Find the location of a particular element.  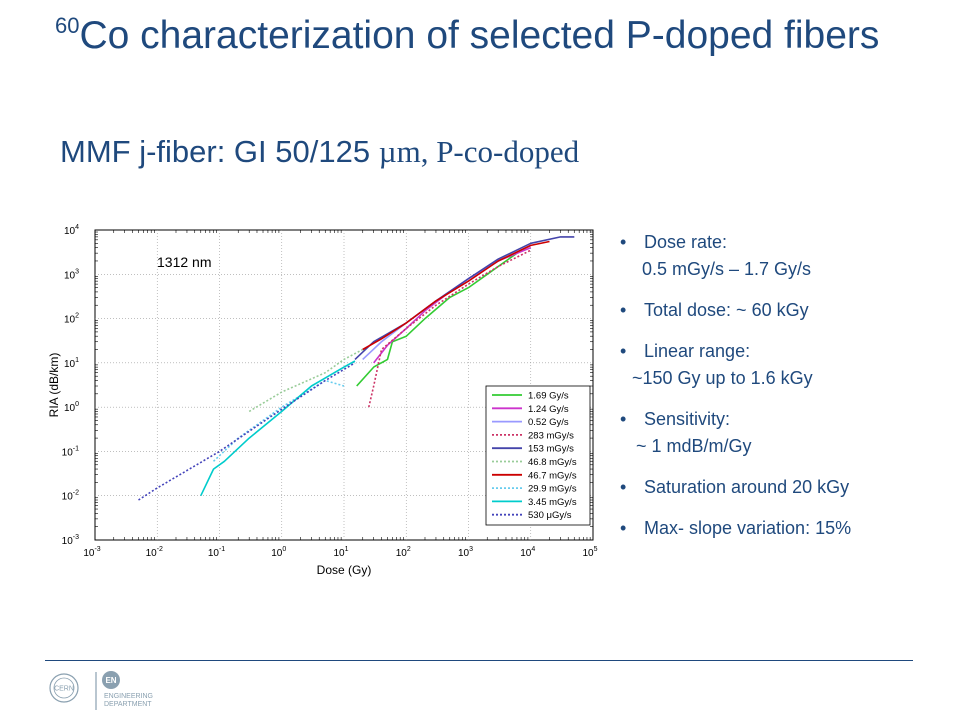

footer-logos: CERN EN ENGINEERING DEPARTMENT is located at coordinates (101, 690).